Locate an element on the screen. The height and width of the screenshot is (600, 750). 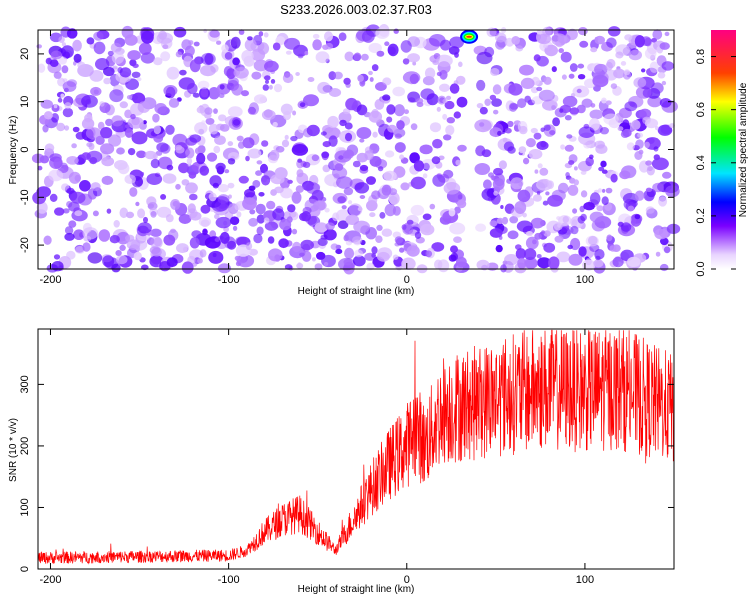
x-tick-label: 100 is located at coordinates (585, 280).